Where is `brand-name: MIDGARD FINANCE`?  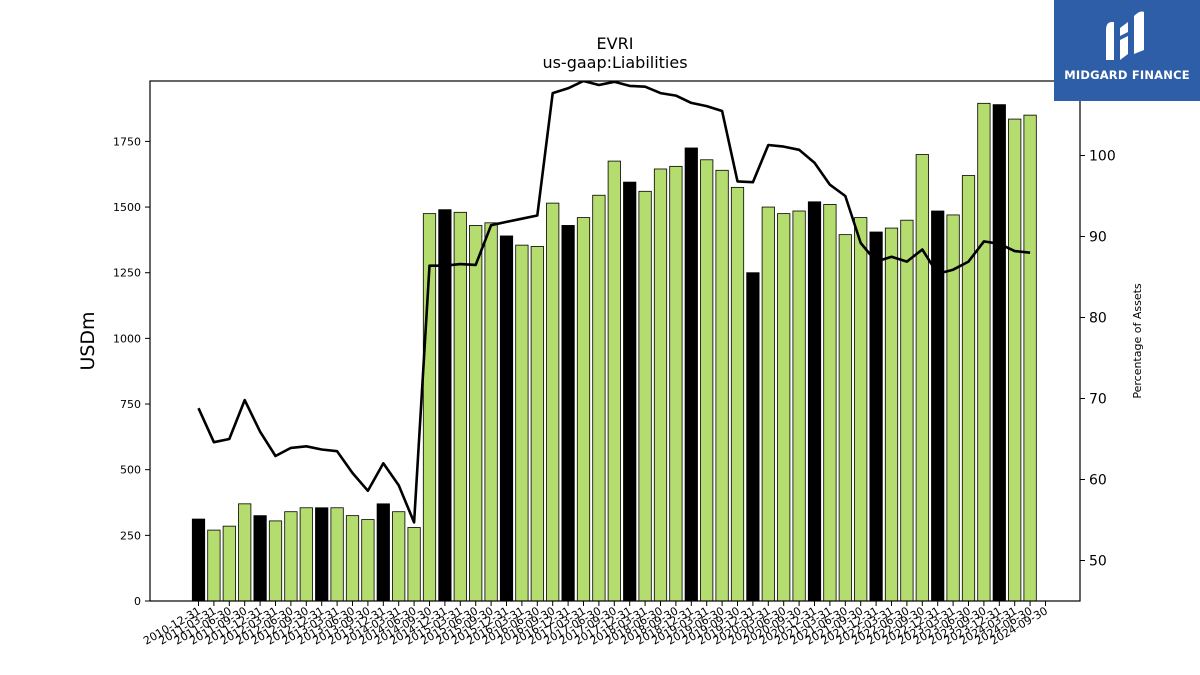
brand-name: MIDGARD FINANCE is located at coordinates (1127, 75).